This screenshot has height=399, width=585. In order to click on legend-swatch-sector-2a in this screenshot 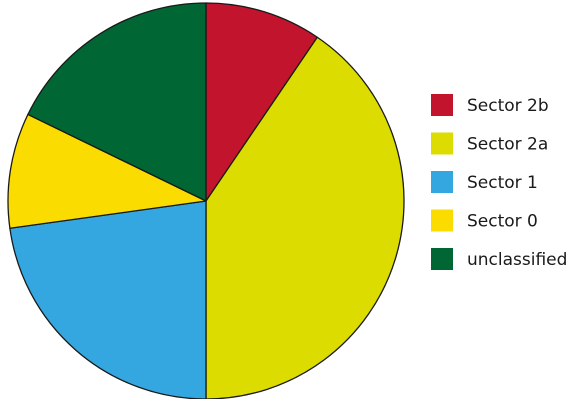, I will do `click(442, 143)`.